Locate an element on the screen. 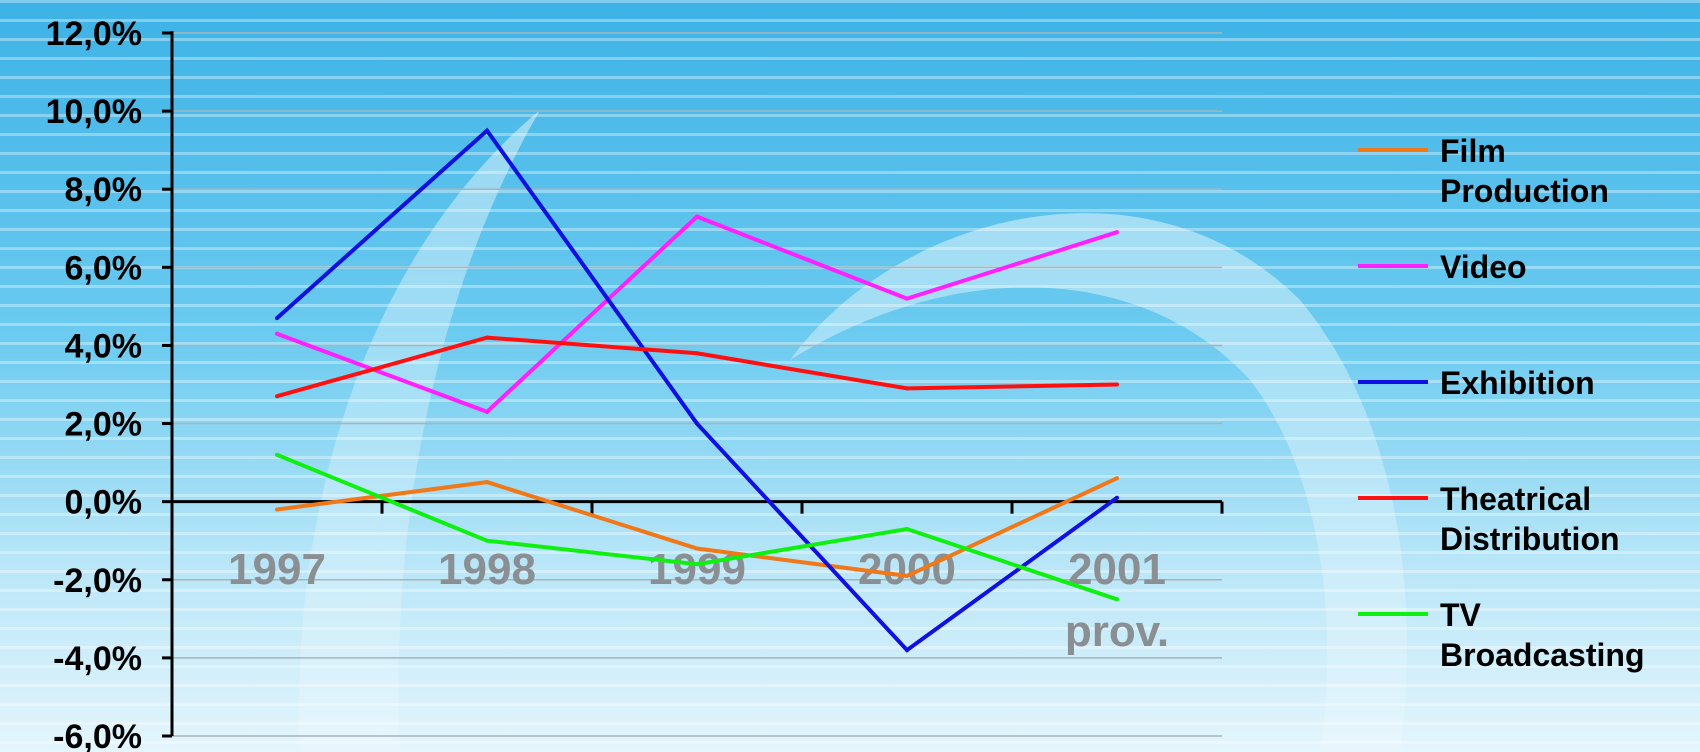 This screenshot has height=752, width=1700. x-tick-label: prov. is located at coordinates (1117, 631).